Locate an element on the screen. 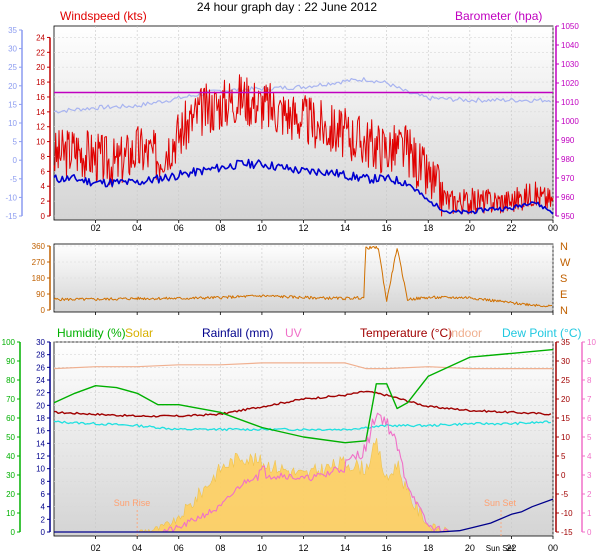  outer-left-axis-tick-label: 10 is located at coordinates (12, 123).